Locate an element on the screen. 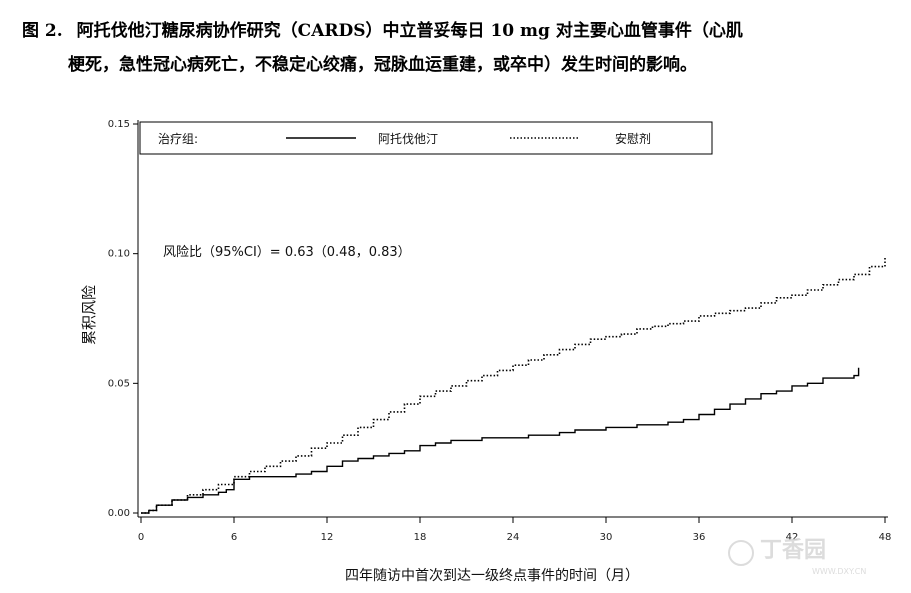 This screenshot has height=593, width=911. legend-box is located at coordinates (426, 138).